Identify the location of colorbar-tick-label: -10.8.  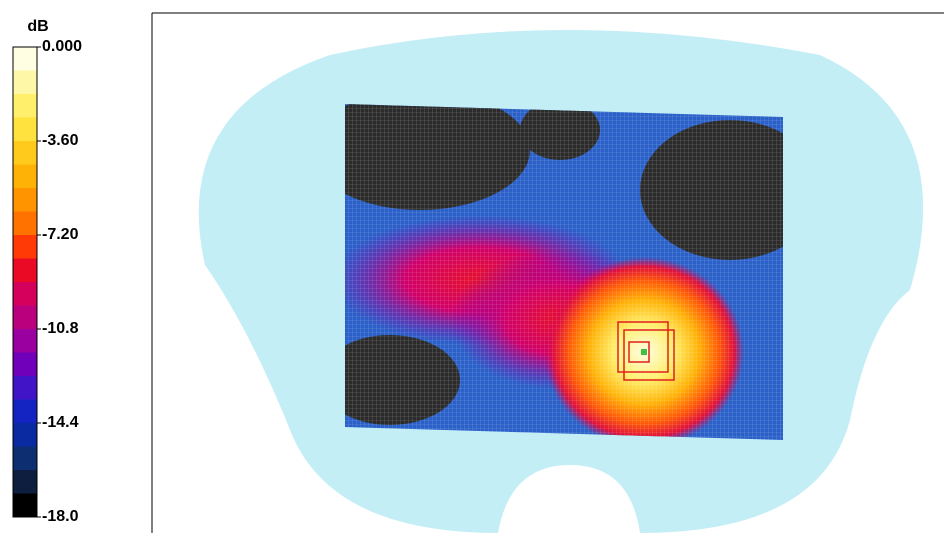
(60, 328).